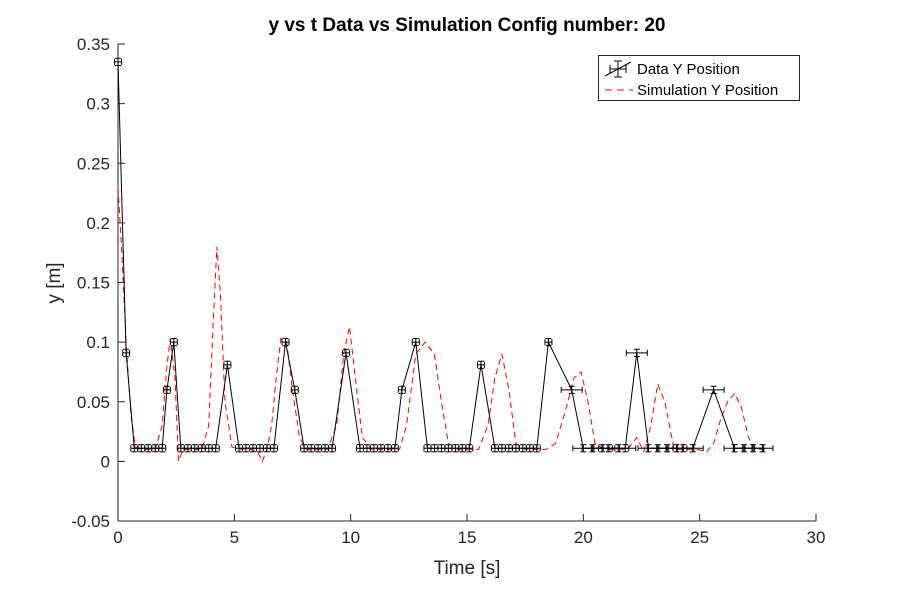  Describe the element at coordinates (467, 537) in the screenshot. I see `x-tick-label: 15` at that location.